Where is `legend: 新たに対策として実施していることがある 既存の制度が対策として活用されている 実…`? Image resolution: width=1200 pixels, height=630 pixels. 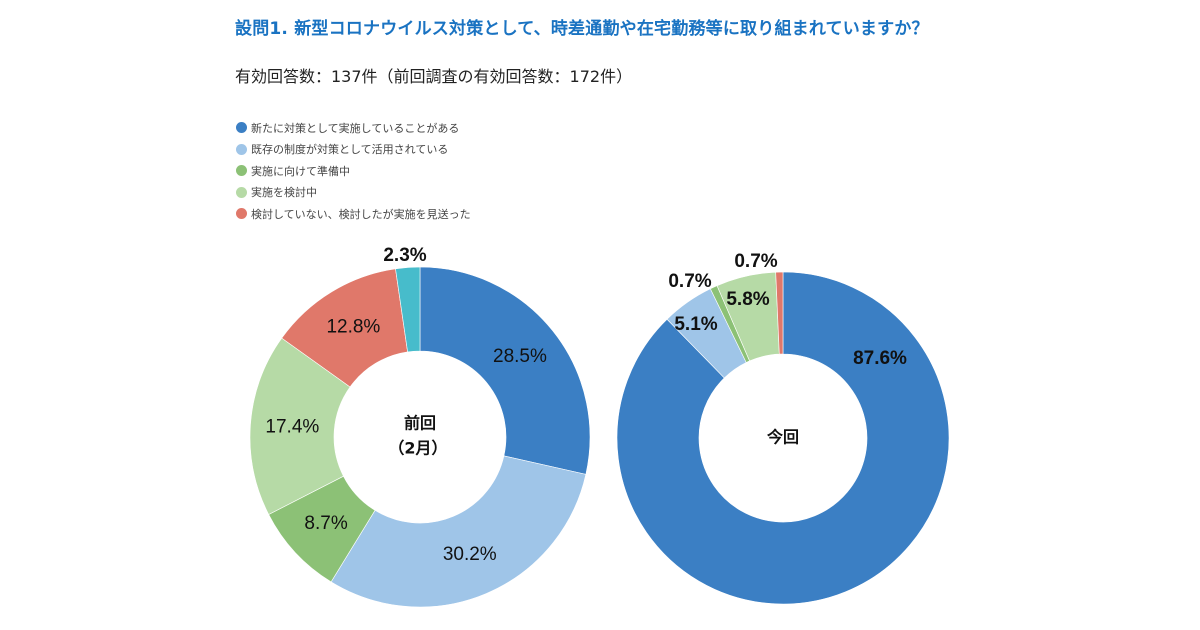 legend: 新たに対策として実施していることがある 既存の制度が対策として活用されている 実… is located at coordinates (353, 171).